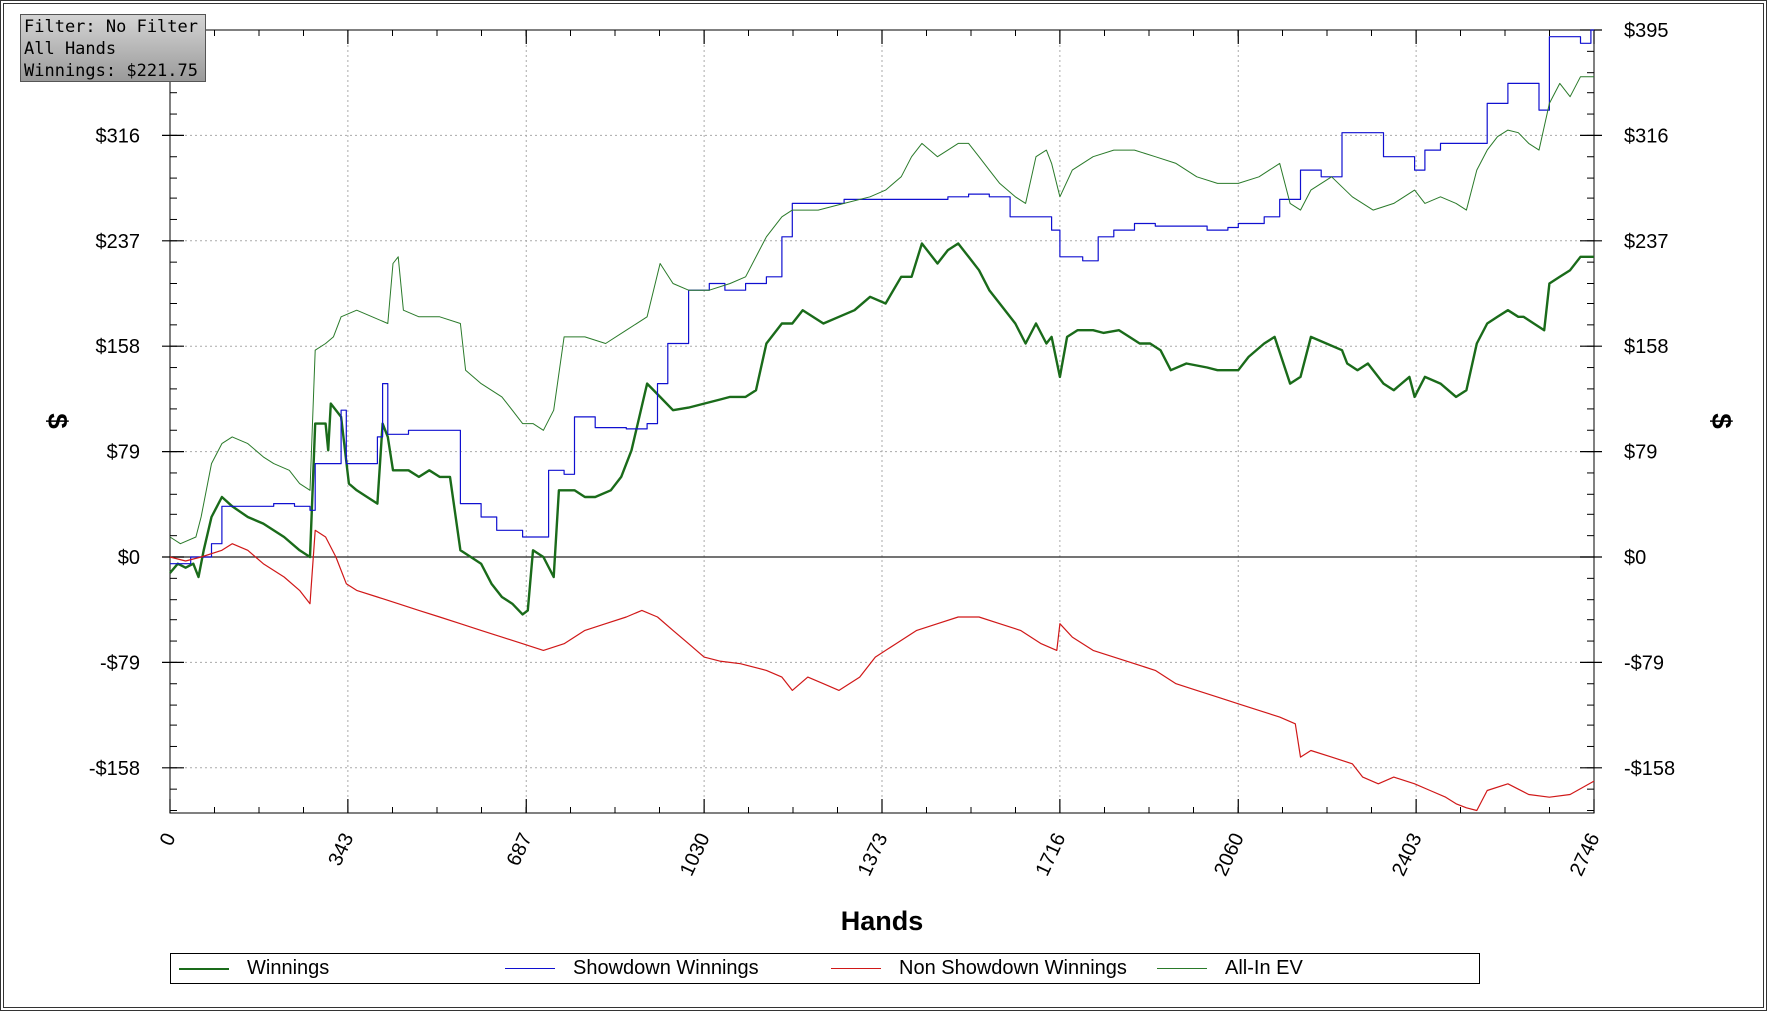 This screenshot has height=1013, width=1769. What do you see at coordinates (1051, 855) in the screenshot?
I see `x-tick-label: 1716` at bounding box center [1051, 855].